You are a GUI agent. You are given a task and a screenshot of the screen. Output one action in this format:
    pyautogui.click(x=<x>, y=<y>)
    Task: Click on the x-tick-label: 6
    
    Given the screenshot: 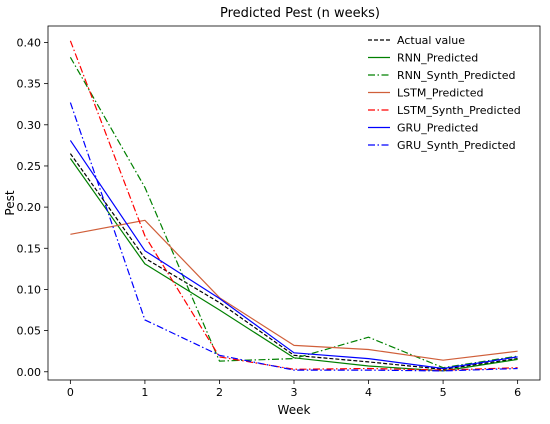 What is the action you would take?
    pyautogui.click(x=517, y=392)
    